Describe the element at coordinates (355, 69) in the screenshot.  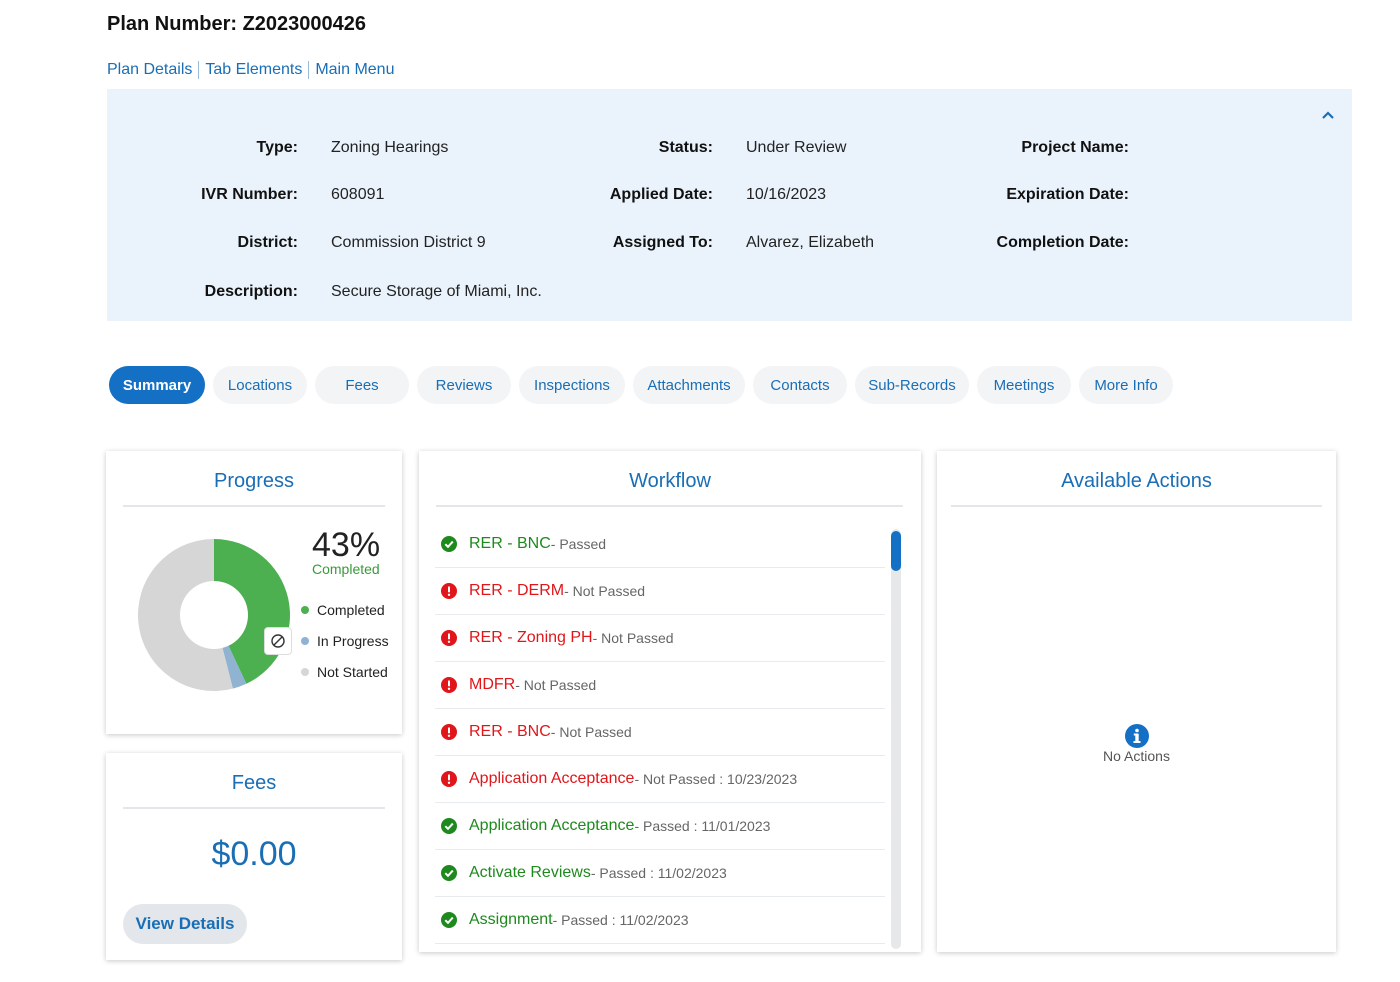
I see `main-menu-link: Main Menu` at that location.